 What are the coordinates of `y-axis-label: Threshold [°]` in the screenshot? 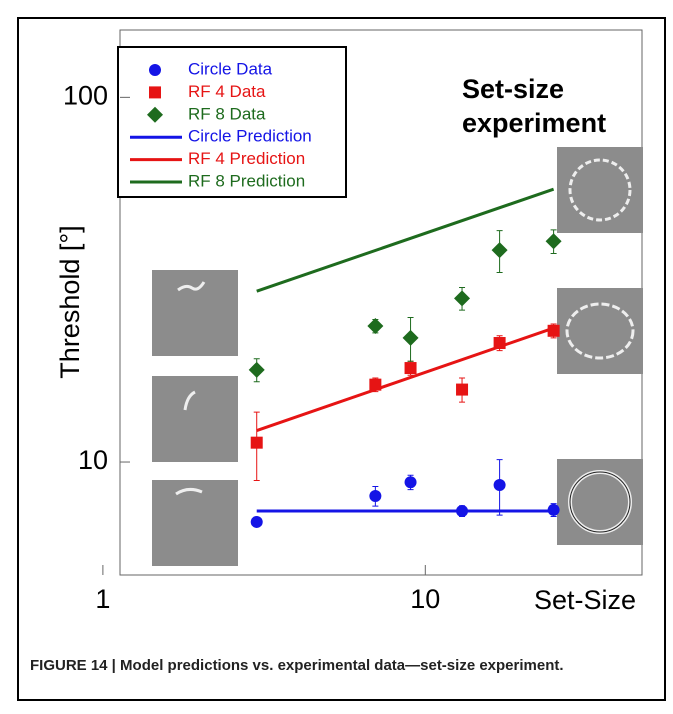 It's located at (70, 301).